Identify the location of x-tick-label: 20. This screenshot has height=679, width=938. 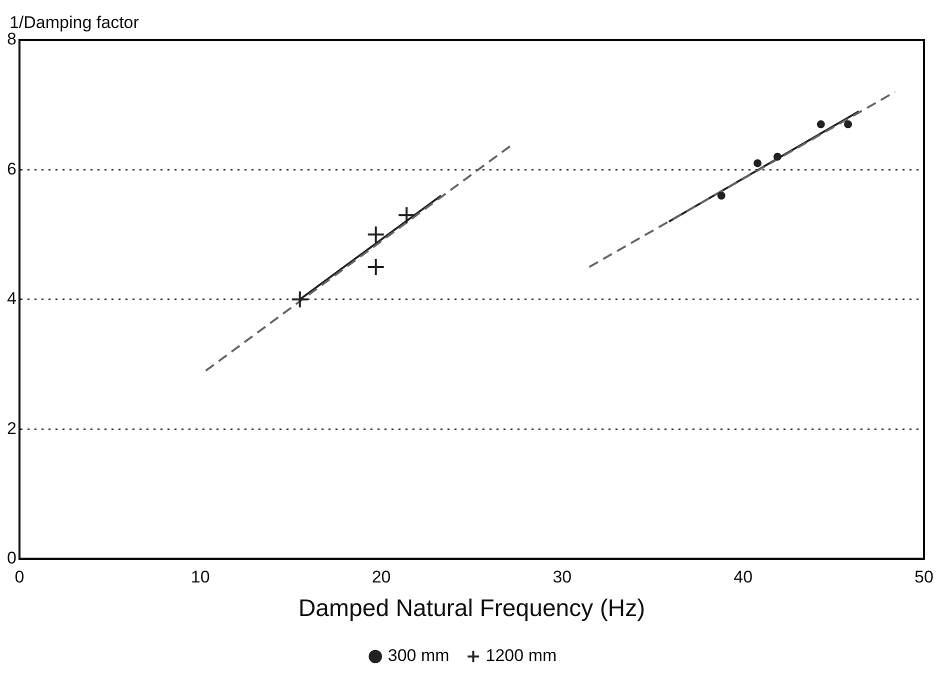
(381, 577).